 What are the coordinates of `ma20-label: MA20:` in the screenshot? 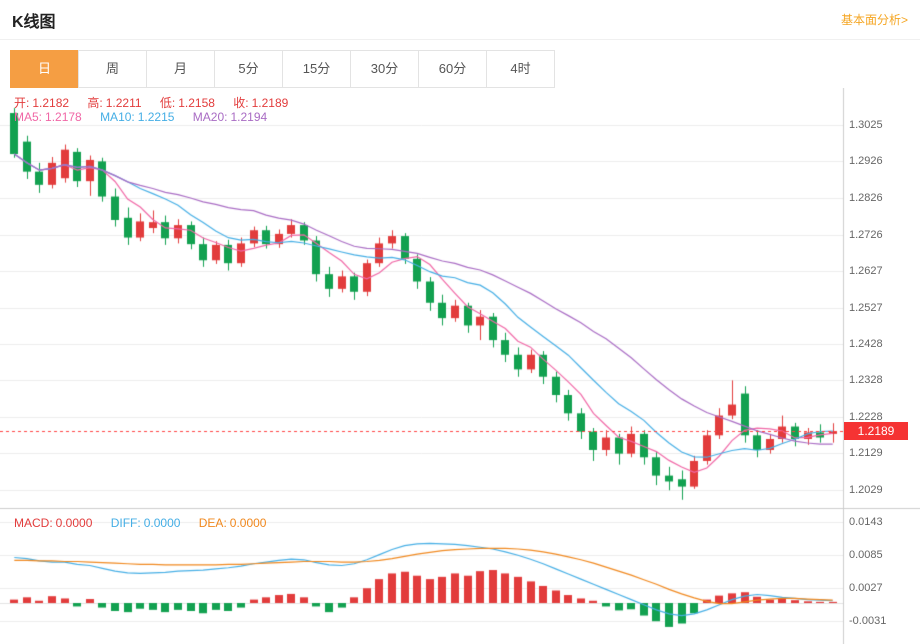 It's located at (210, 117).